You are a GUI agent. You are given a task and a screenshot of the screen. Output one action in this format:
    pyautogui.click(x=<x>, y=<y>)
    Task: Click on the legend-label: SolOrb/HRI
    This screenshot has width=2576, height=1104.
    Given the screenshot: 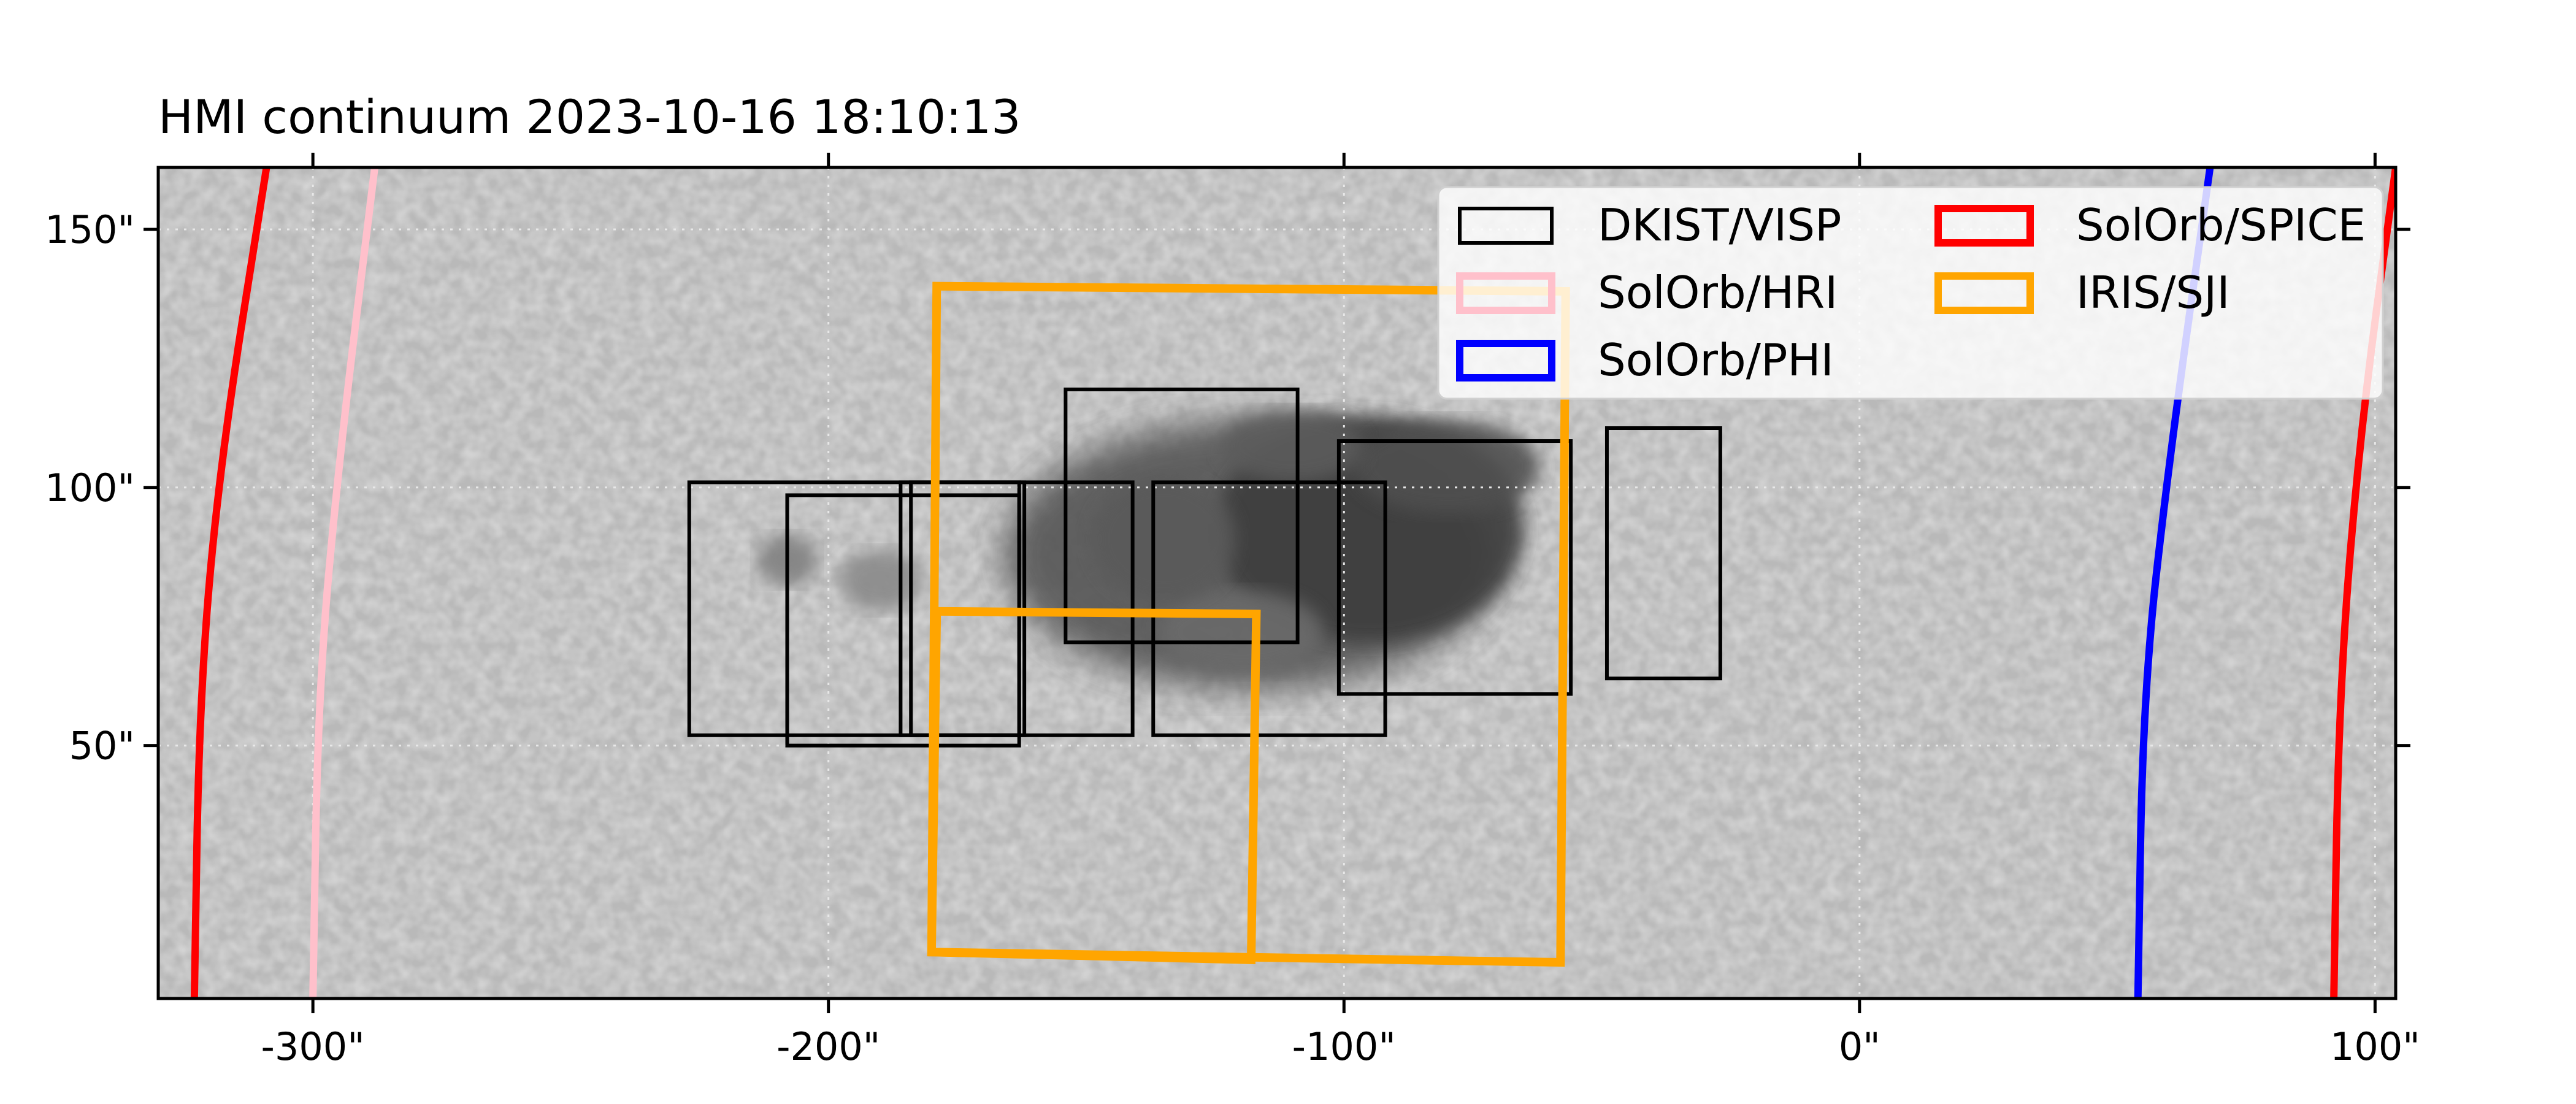 What is the action you would take?
    pyautogui.click(x=1718, y=292)
    